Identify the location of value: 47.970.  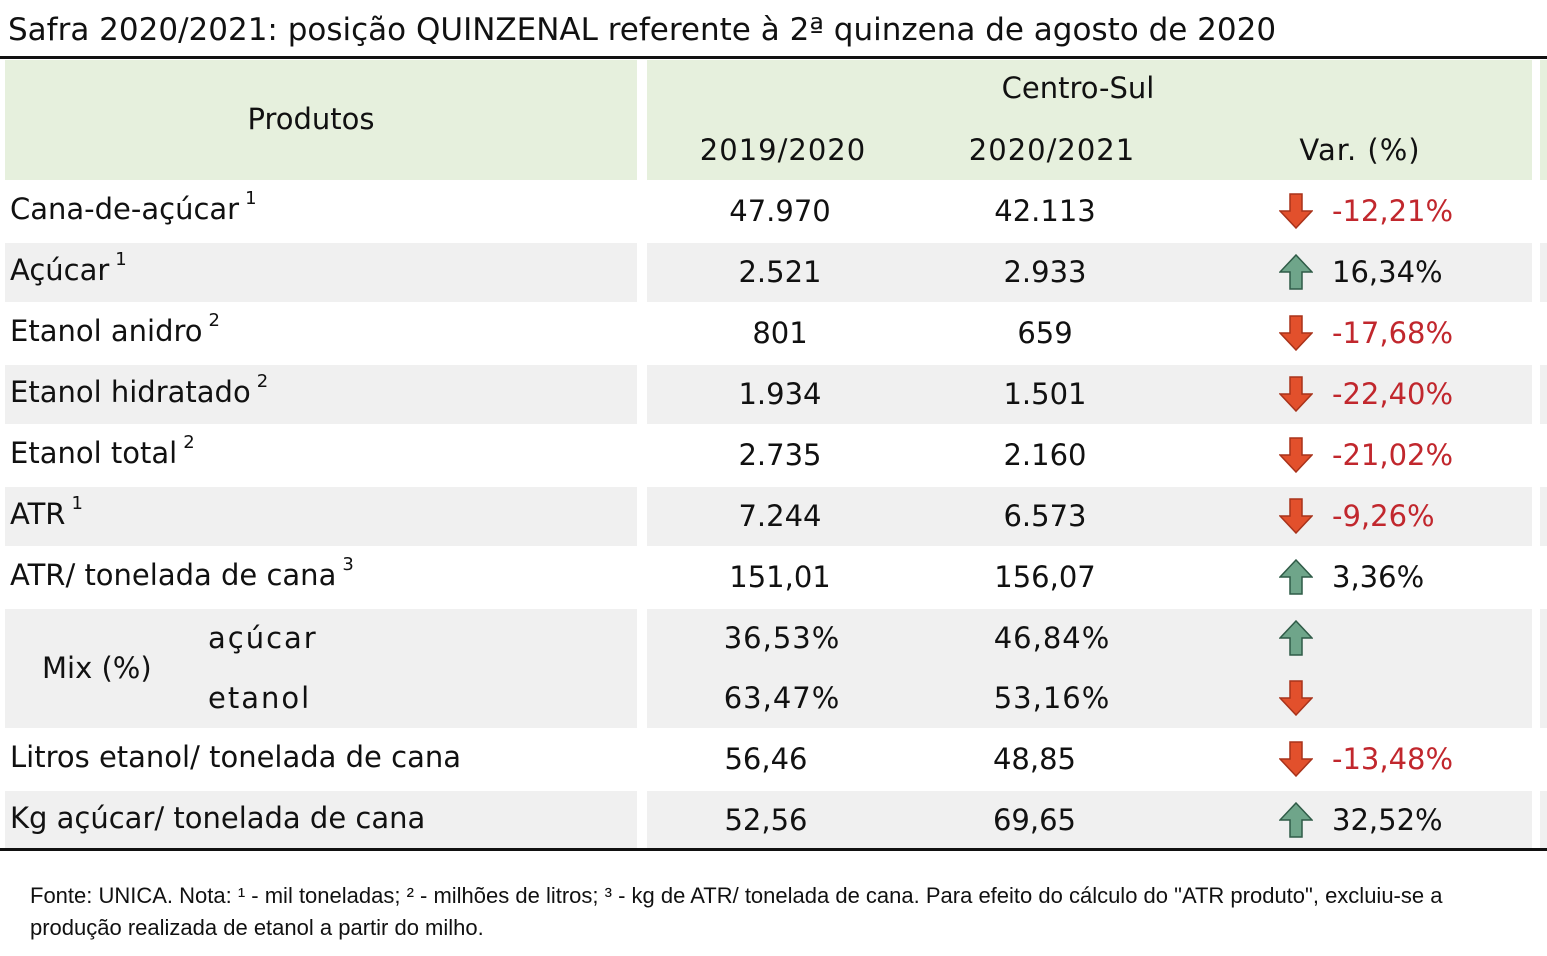
(780, 211).